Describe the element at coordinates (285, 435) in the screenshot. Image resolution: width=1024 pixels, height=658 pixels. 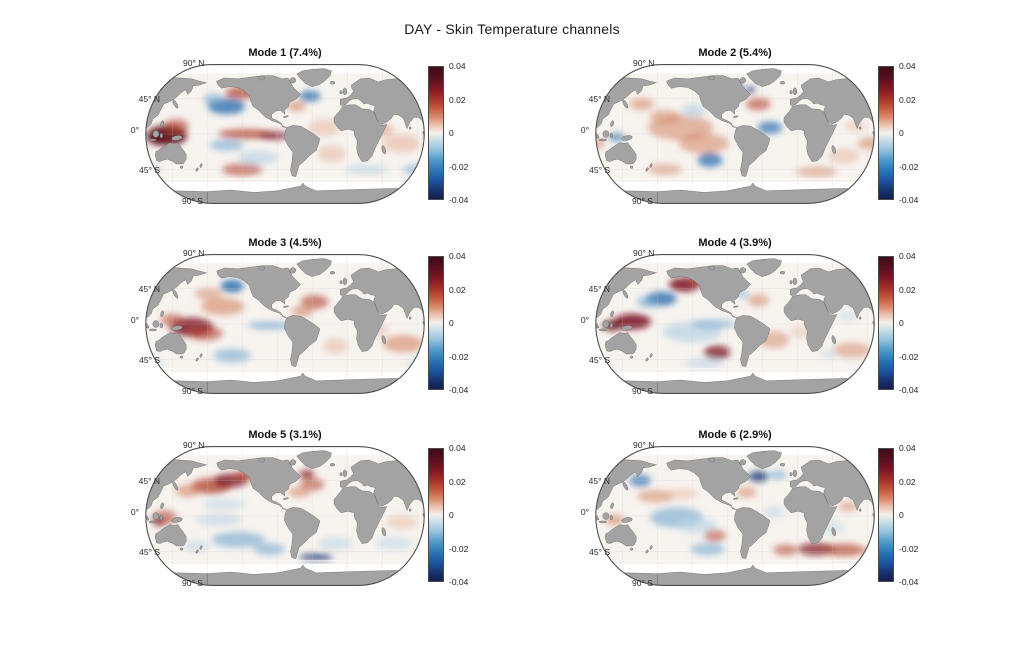
I see `panel-title: Mode 5 (3.1%)` at that location.